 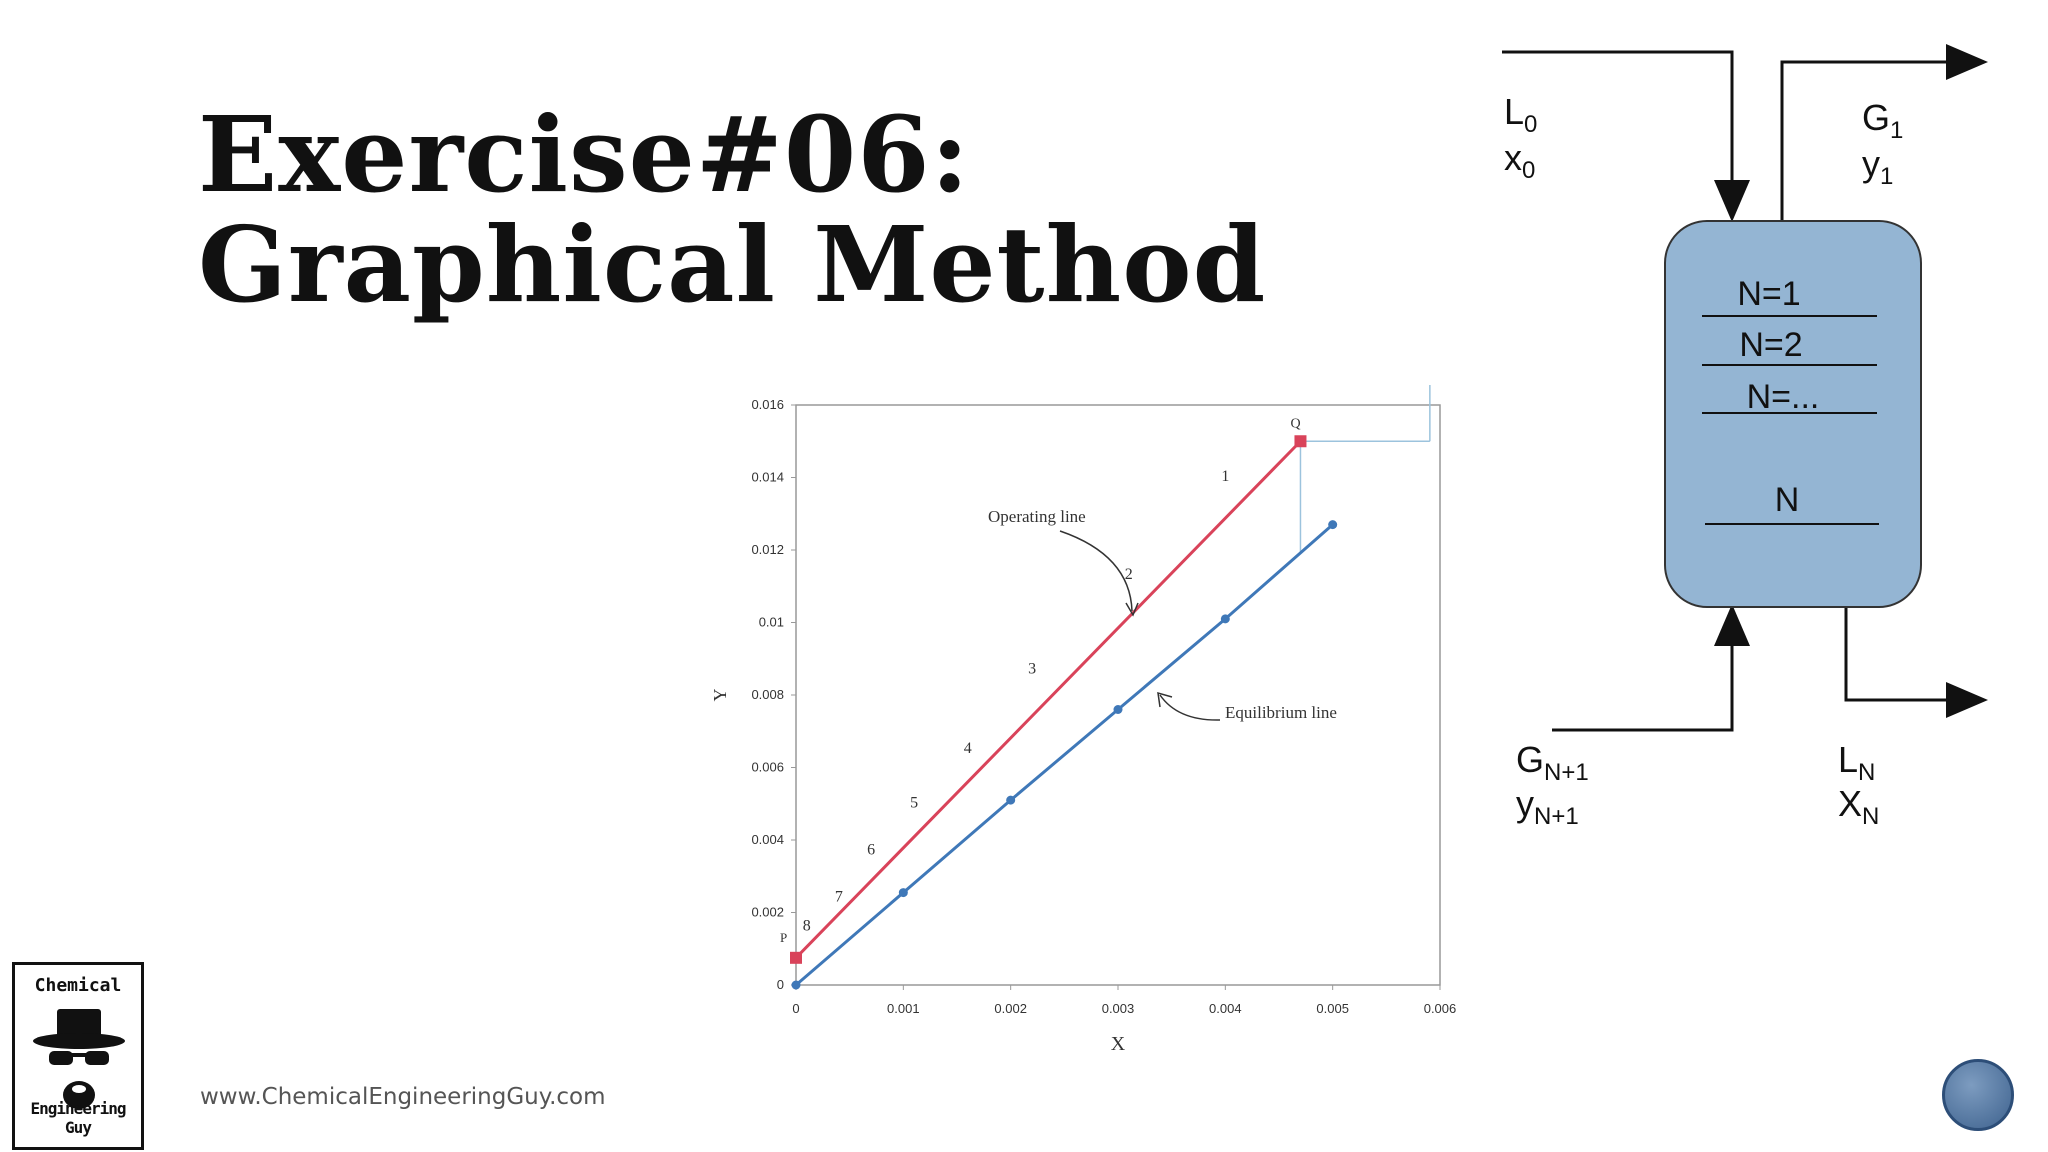 I want to click on equilibrium-line-annotation-arrow, so click(x=1190, y=707).